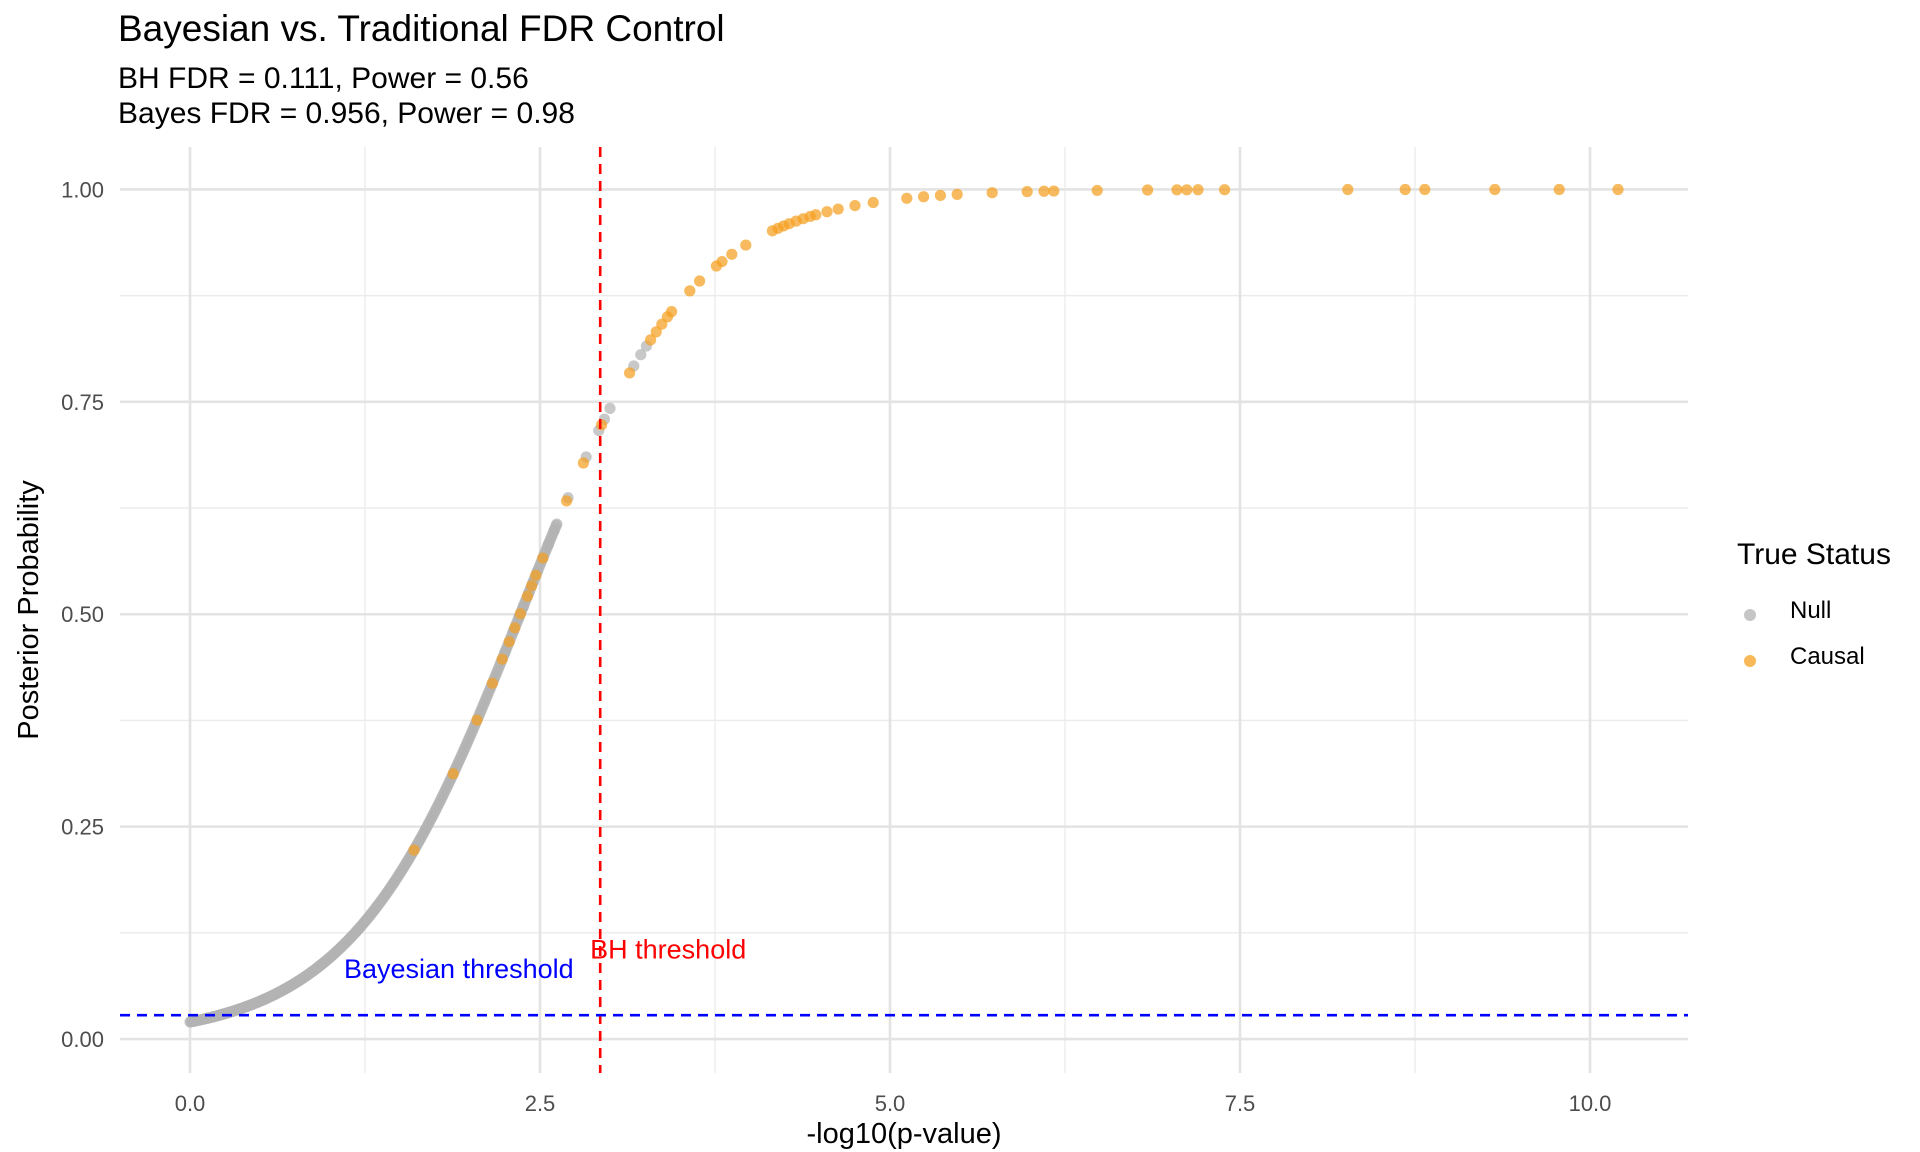 The image size is (1920, 1152). What do you see at coordinates (190, 1103) in the screenshot?
I see `x-tick-label: 0.0` at bounding box center [190, 1103].